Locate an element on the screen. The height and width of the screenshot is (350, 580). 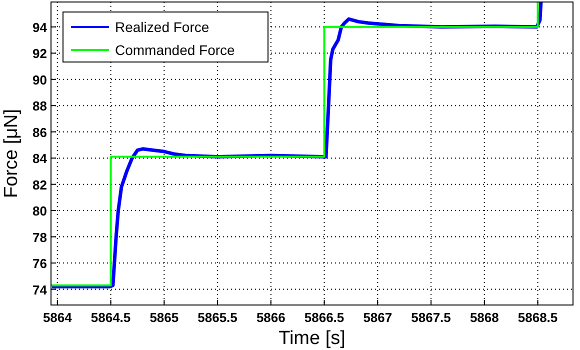
x-axis-title: Time [s] is located at coordinates (312, 338).